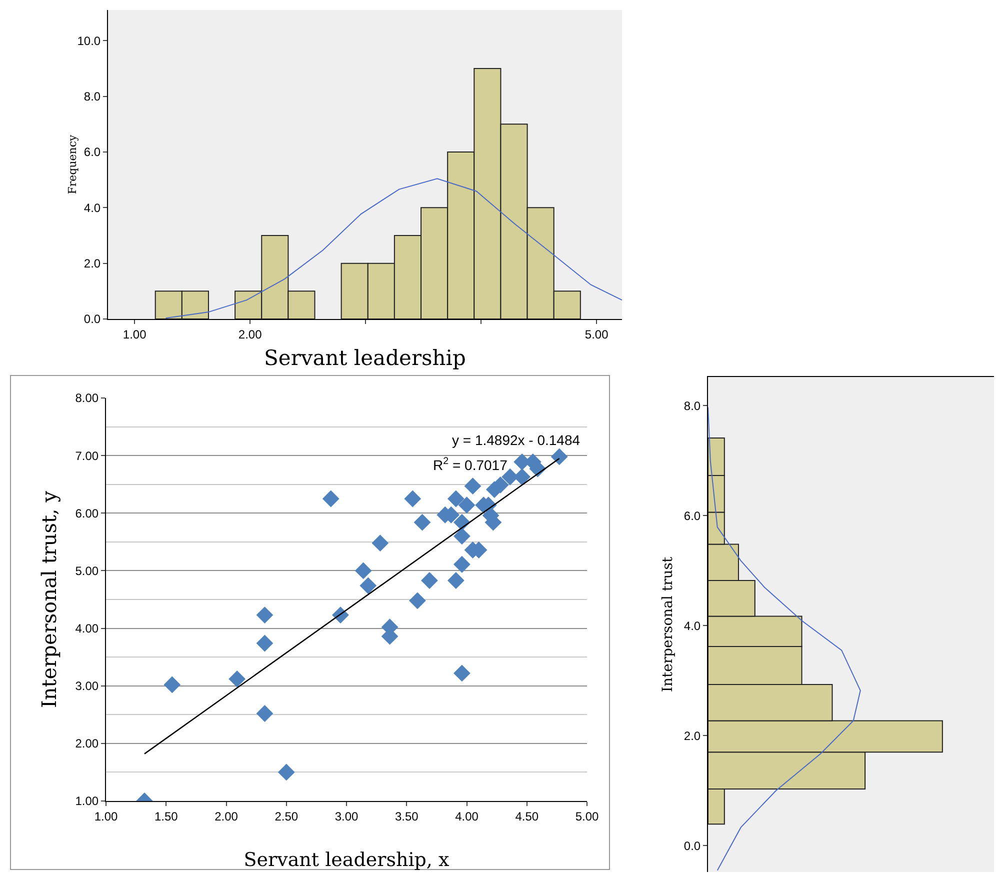 Image resolution: width=998 pixels, height=876 pixels. I want to click on x-axis-title: Servant leadership, x, so click(347, 860).